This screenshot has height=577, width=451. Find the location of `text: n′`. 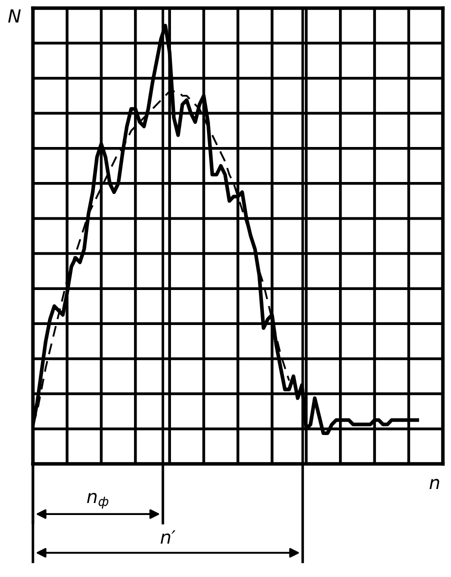

text: n′ is located at coordinates (168, 537).